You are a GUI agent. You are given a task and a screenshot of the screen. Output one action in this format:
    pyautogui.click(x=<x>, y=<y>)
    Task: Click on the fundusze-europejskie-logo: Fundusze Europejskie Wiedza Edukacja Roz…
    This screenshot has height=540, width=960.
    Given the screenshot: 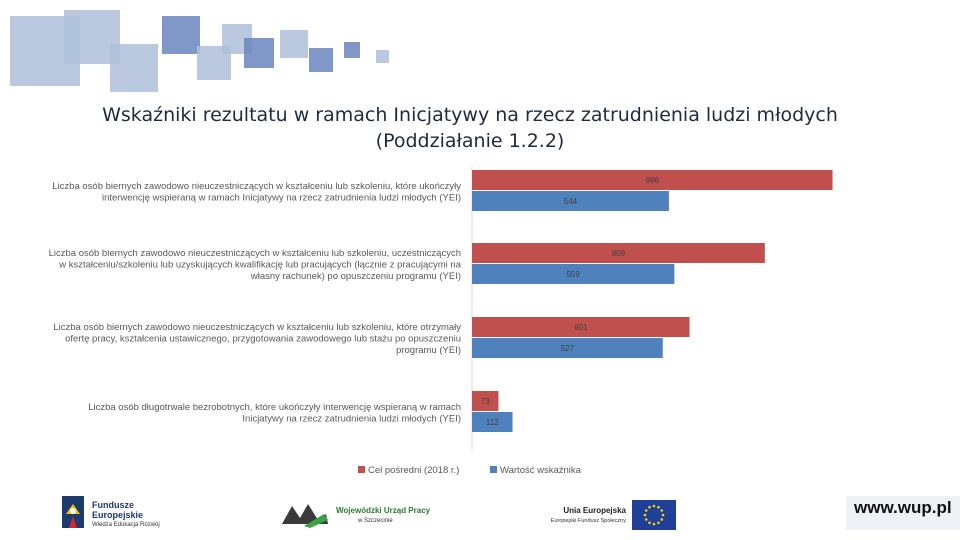 What is the action you would take?
    pyautogui.click(x=122, y=513)
    